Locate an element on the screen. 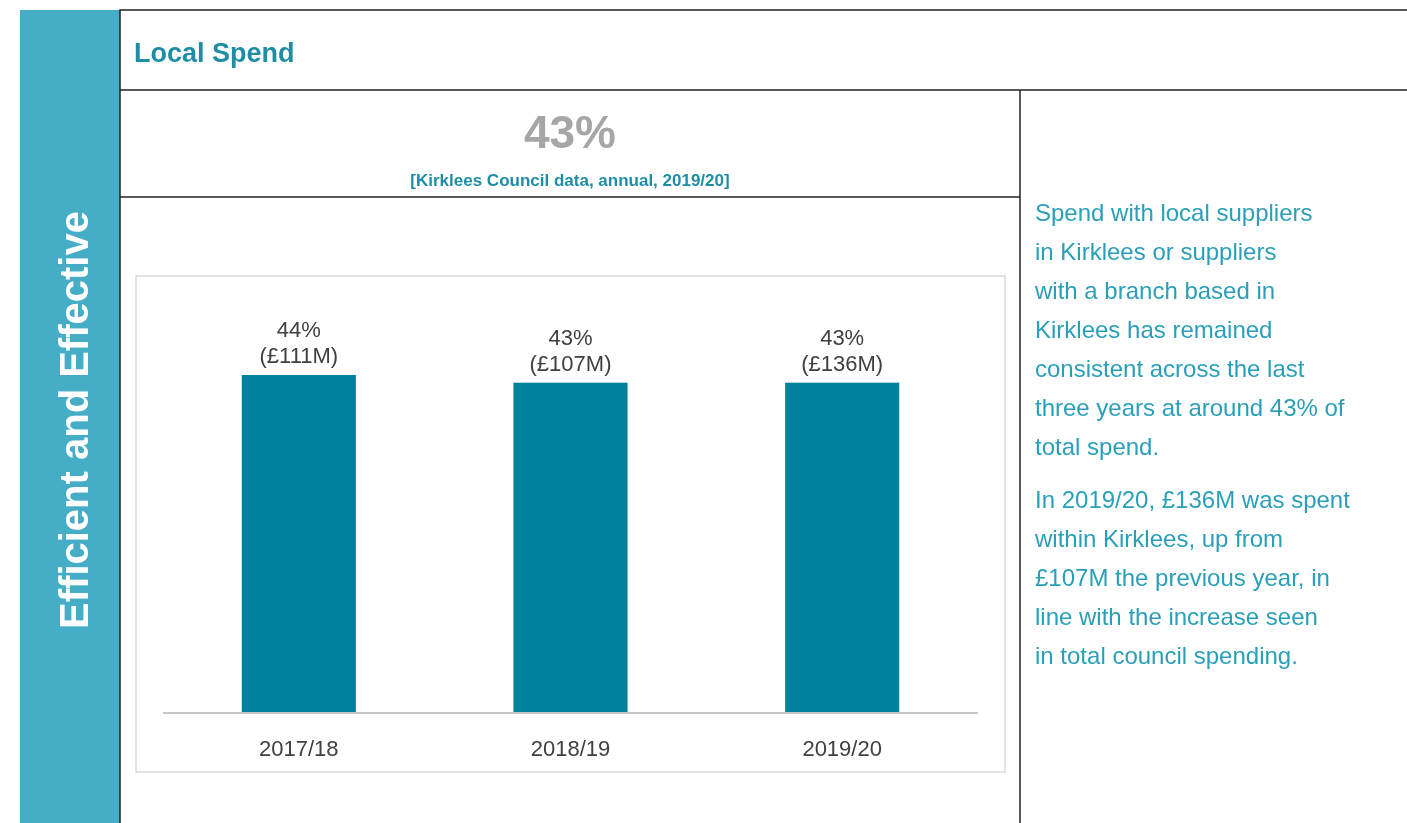  data-label: 43% (£107M) is located at coordinates (570, 350).